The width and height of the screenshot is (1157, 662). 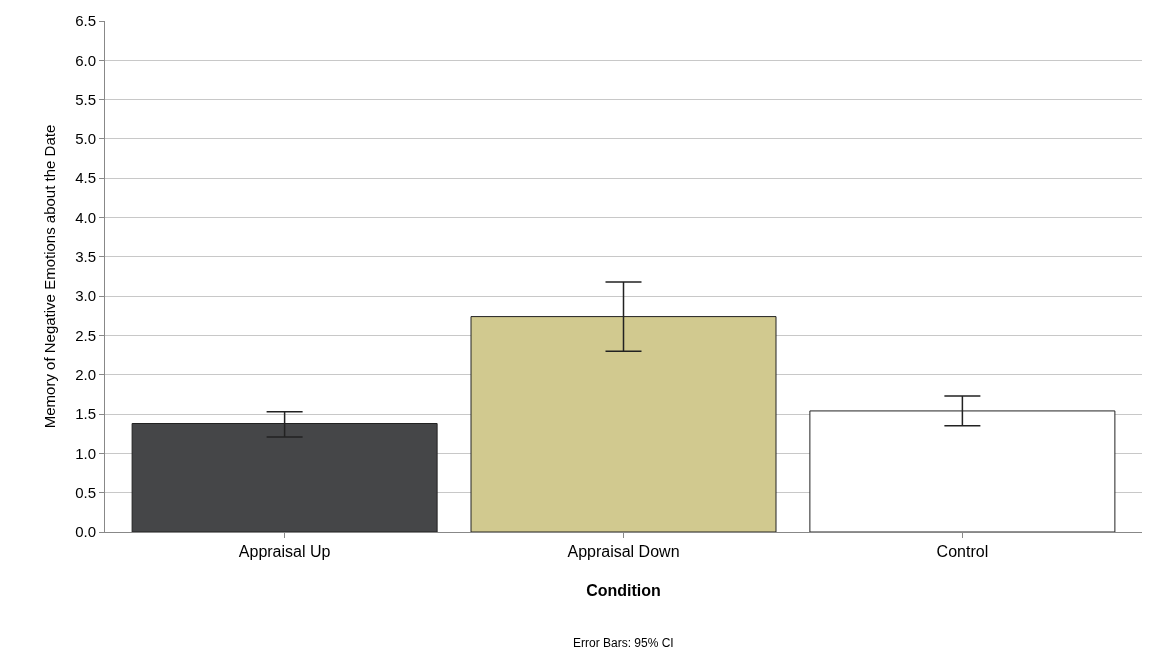 I want to click on y-tick-label: 1.5, so click(x=85, y=414).